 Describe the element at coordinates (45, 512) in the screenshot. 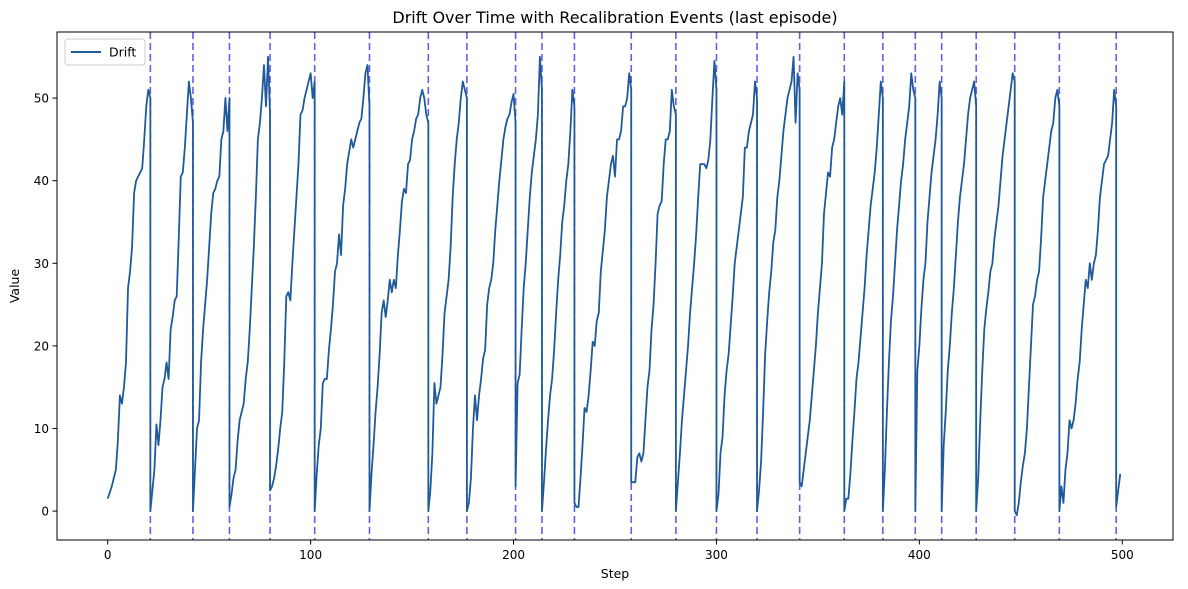

I see `y-tick-label: 0` at that location.